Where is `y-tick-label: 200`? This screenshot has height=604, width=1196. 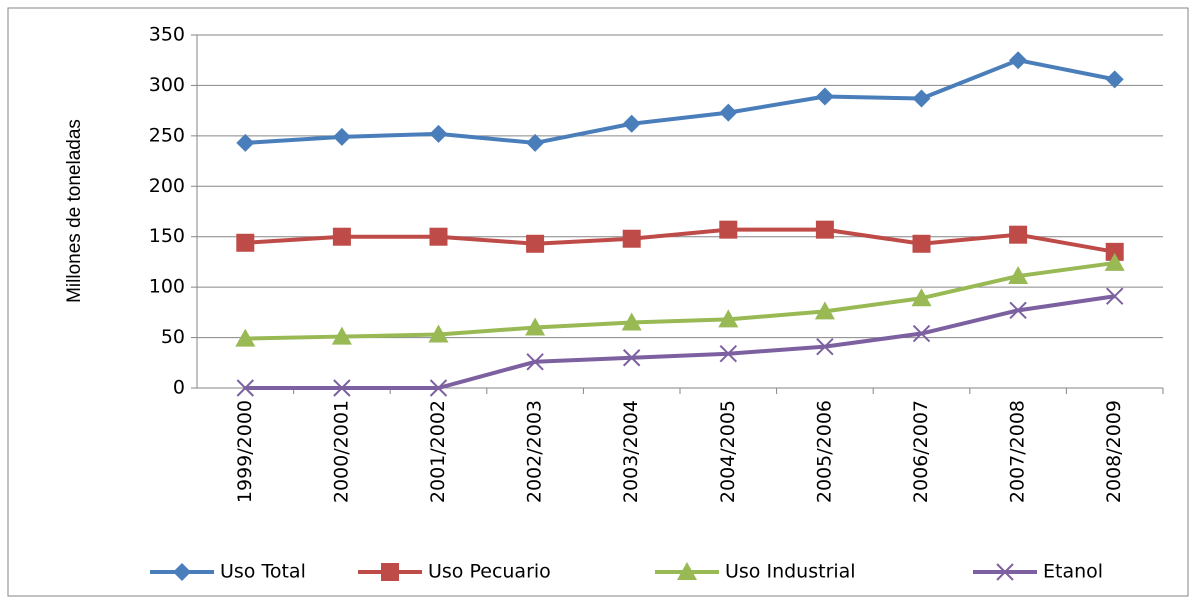 y-tick-label: 200 is located at coordinates (167, 186).